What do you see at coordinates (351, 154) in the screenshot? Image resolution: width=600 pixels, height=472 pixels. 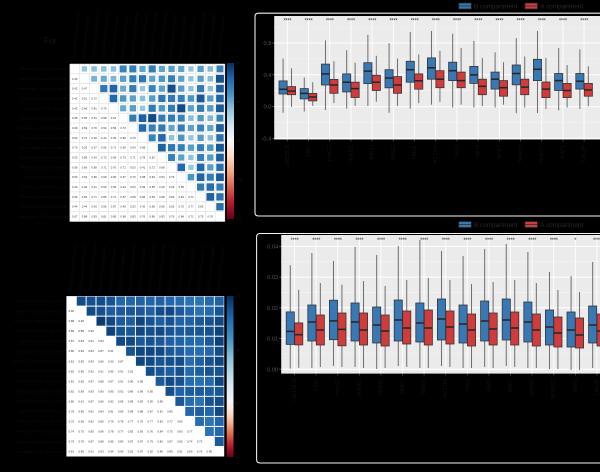 I see `svg-text: HUVEC` at bounding box center [351, 154].